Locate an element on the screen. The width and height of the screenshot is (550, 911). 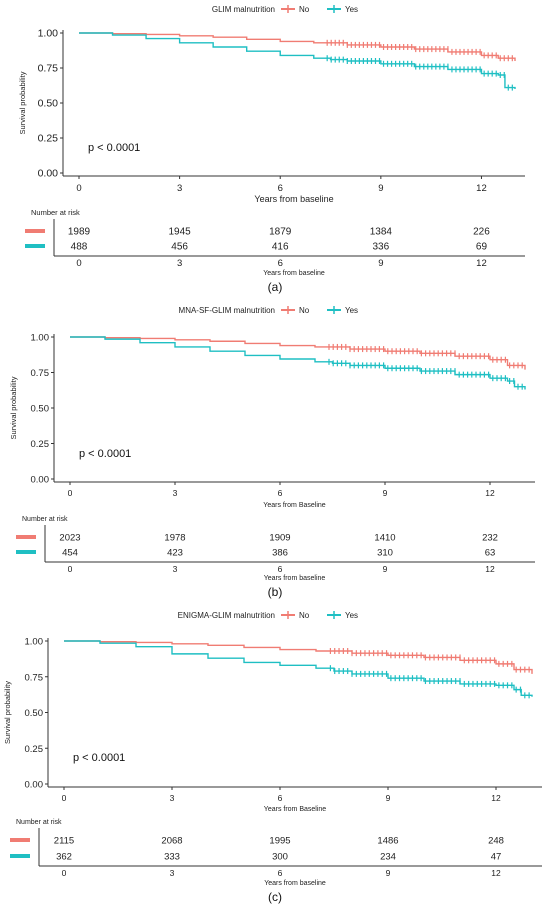
risk-value-no-c-1: 2068 is located at coordinates (171, 841).